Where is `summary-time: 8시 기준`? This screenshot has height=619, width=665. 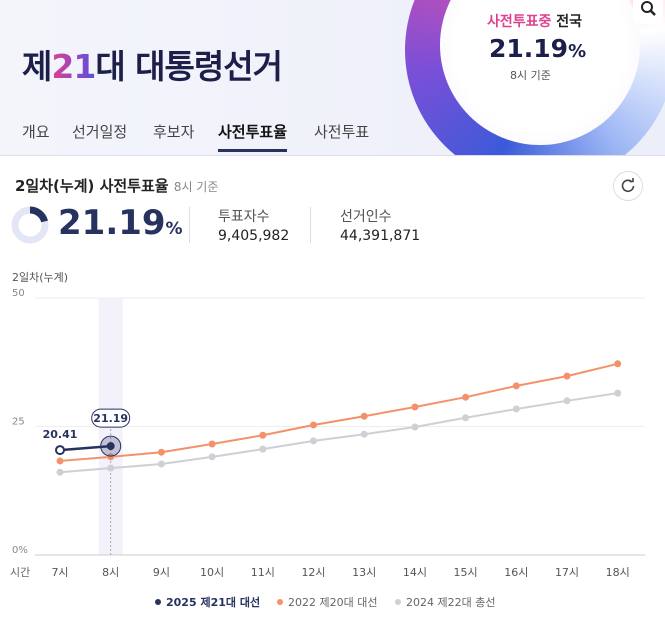 summary-time: 8시 기준 is located at coordinates (196, 187).